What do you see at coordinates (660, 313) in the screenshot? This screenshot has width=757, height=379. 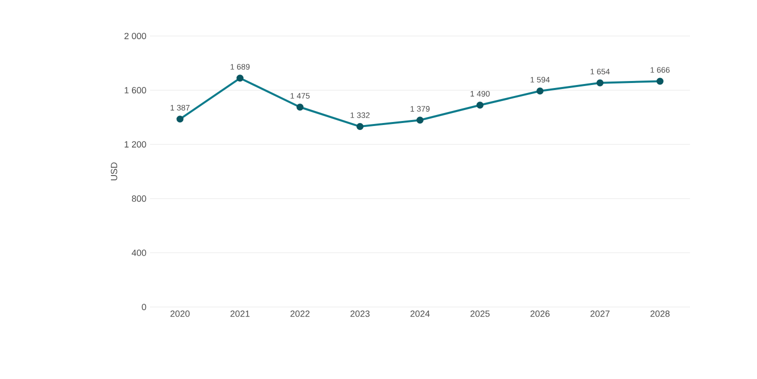 I see `x-tick-label: 2028` at bounding box center [660, 313].